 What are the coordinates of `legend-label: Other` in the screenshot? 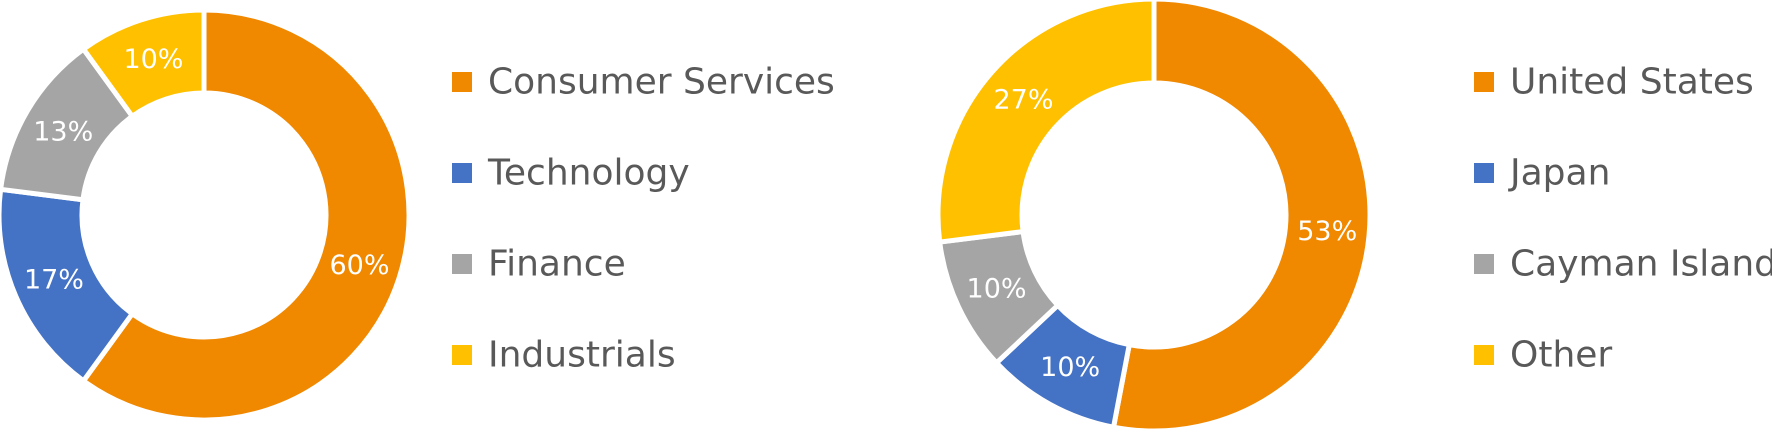 It's located at (1561, 355).